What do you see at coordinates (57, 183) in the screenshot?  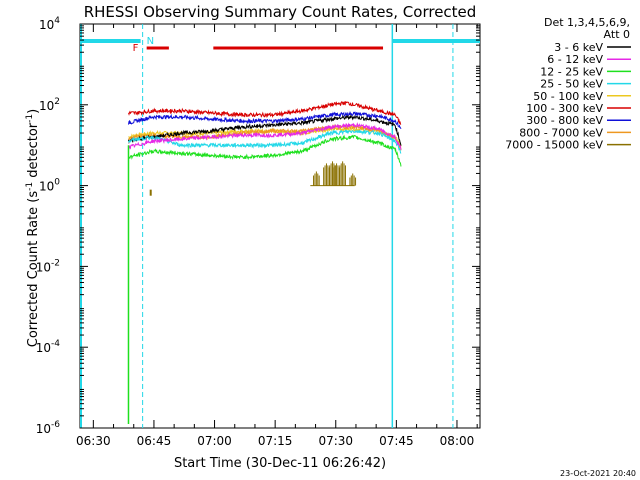 I see `y-tick-exp: 0` at bounding box center [57, 183].